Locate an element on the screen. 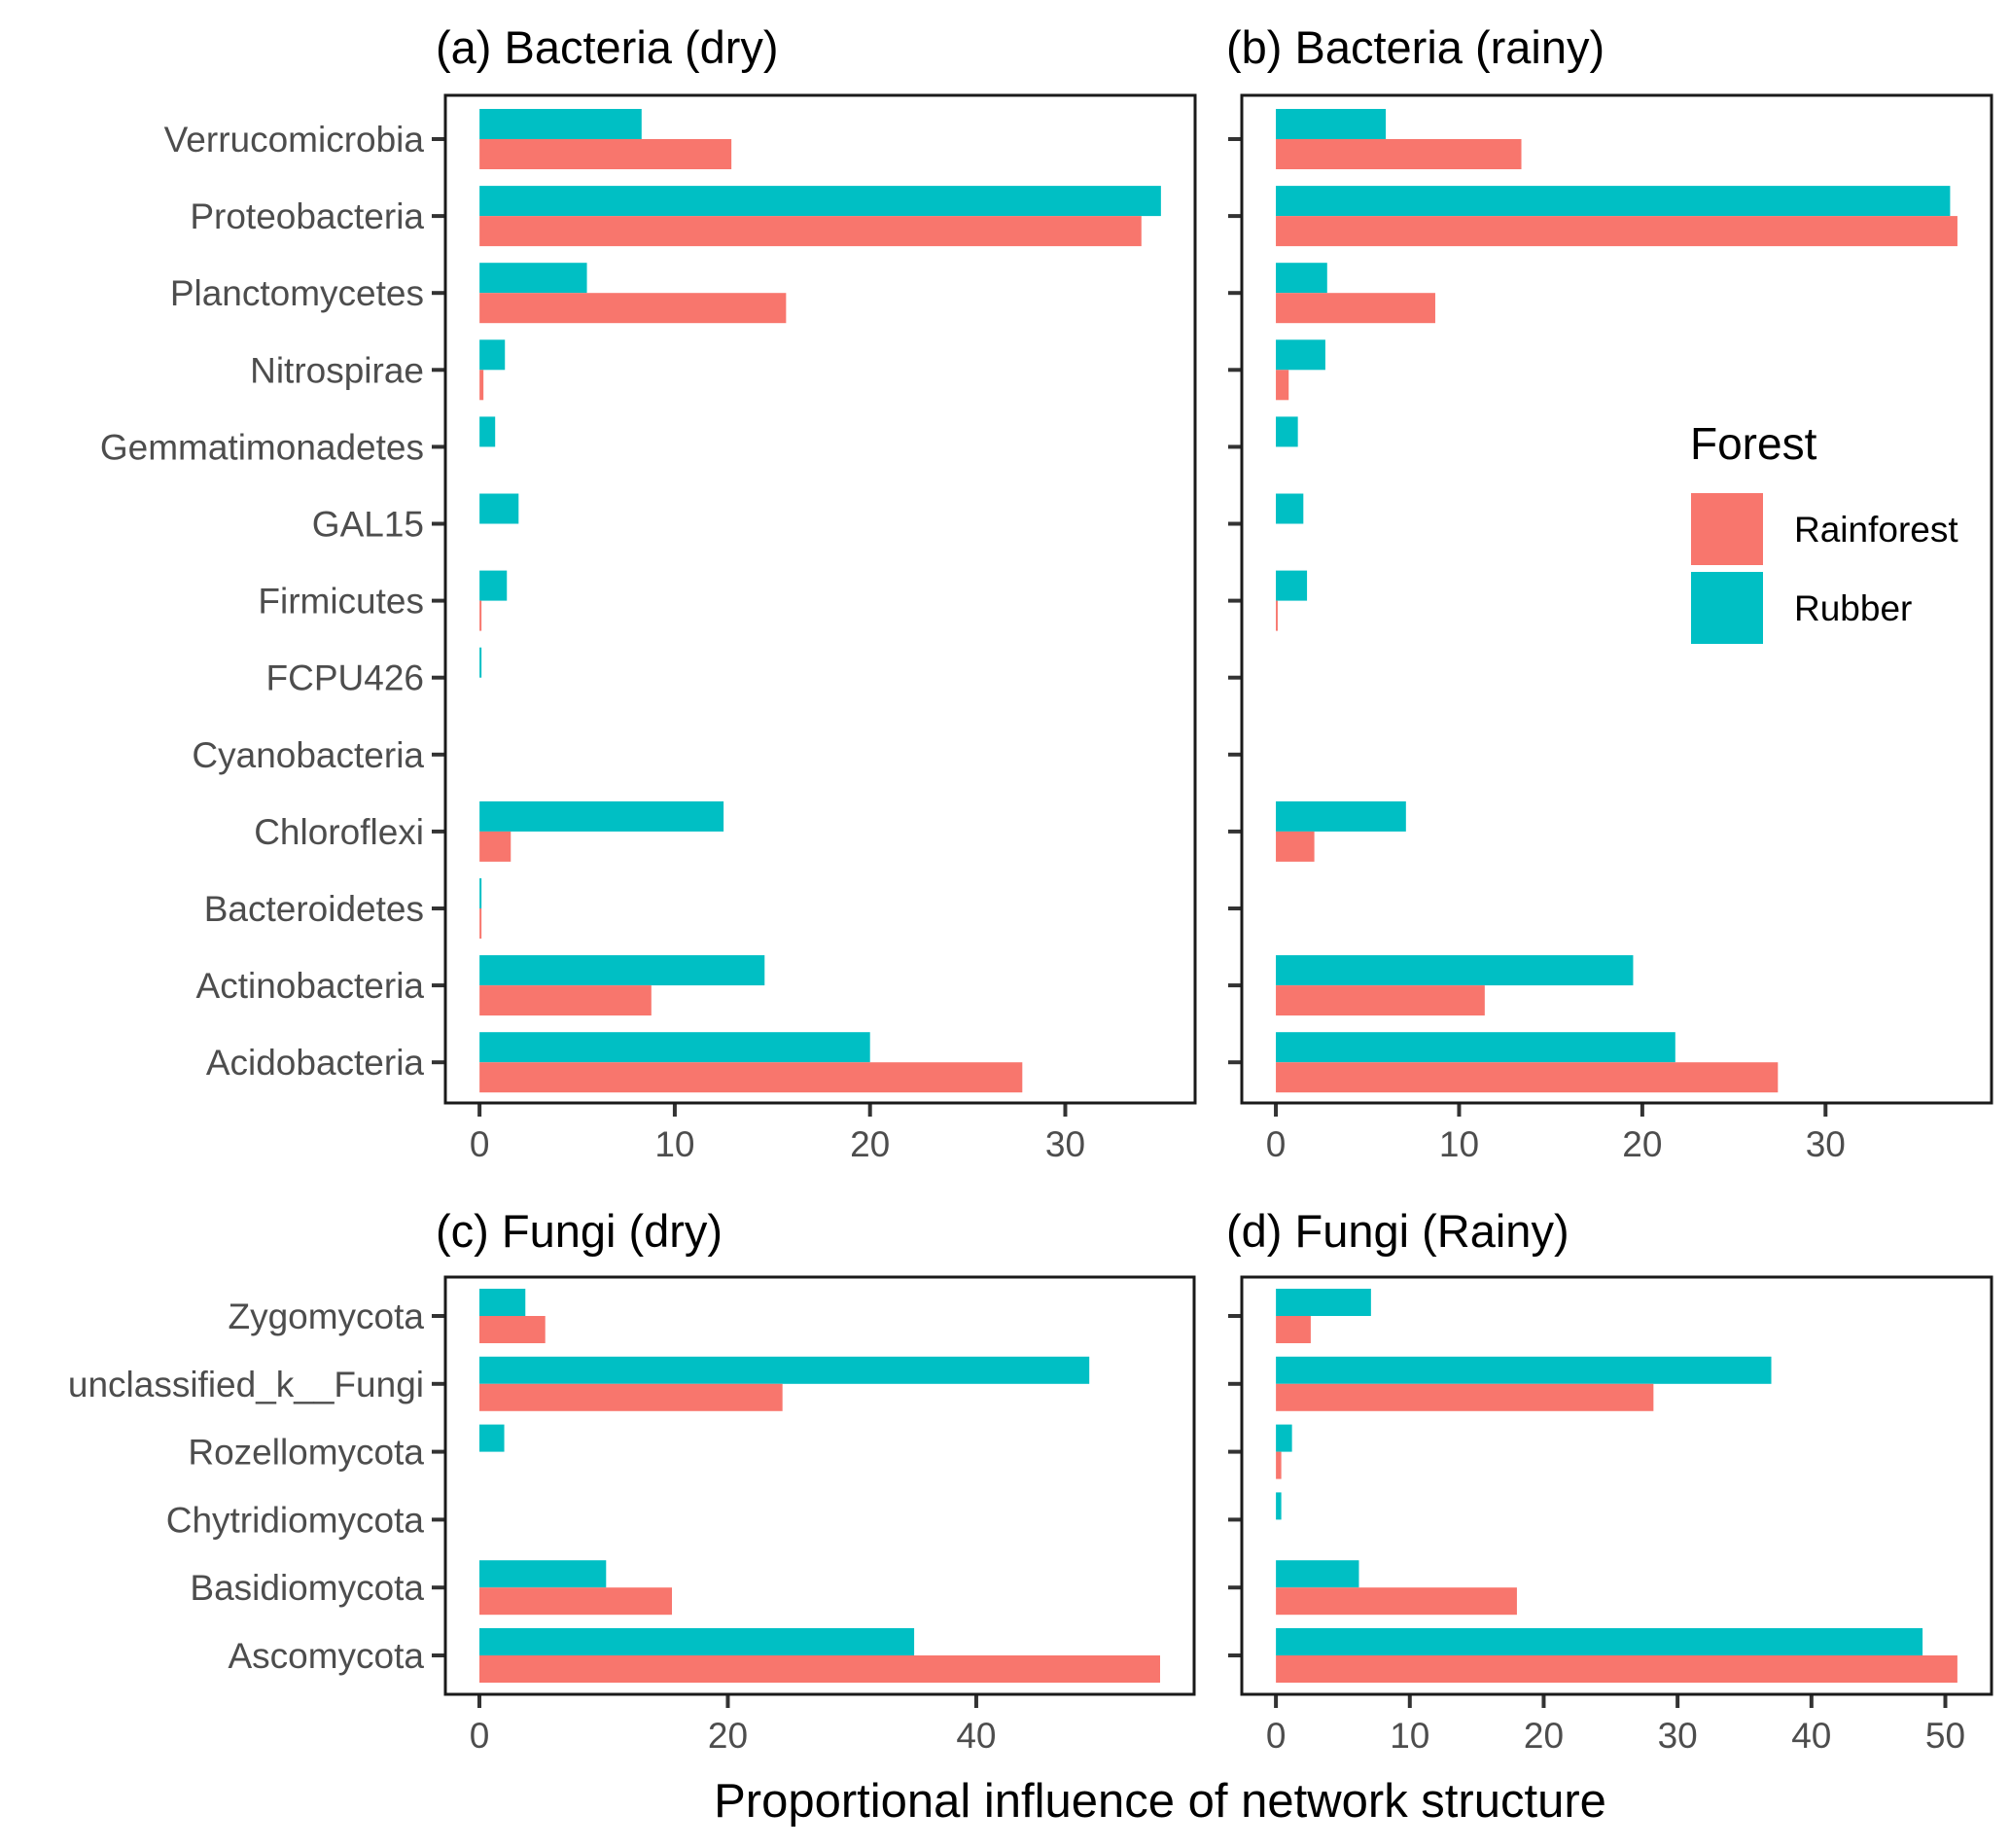 The width and height of the screenshot is (2010, 1848). y-tick-label: Ascomycota is located at coordinates (326, 1656).